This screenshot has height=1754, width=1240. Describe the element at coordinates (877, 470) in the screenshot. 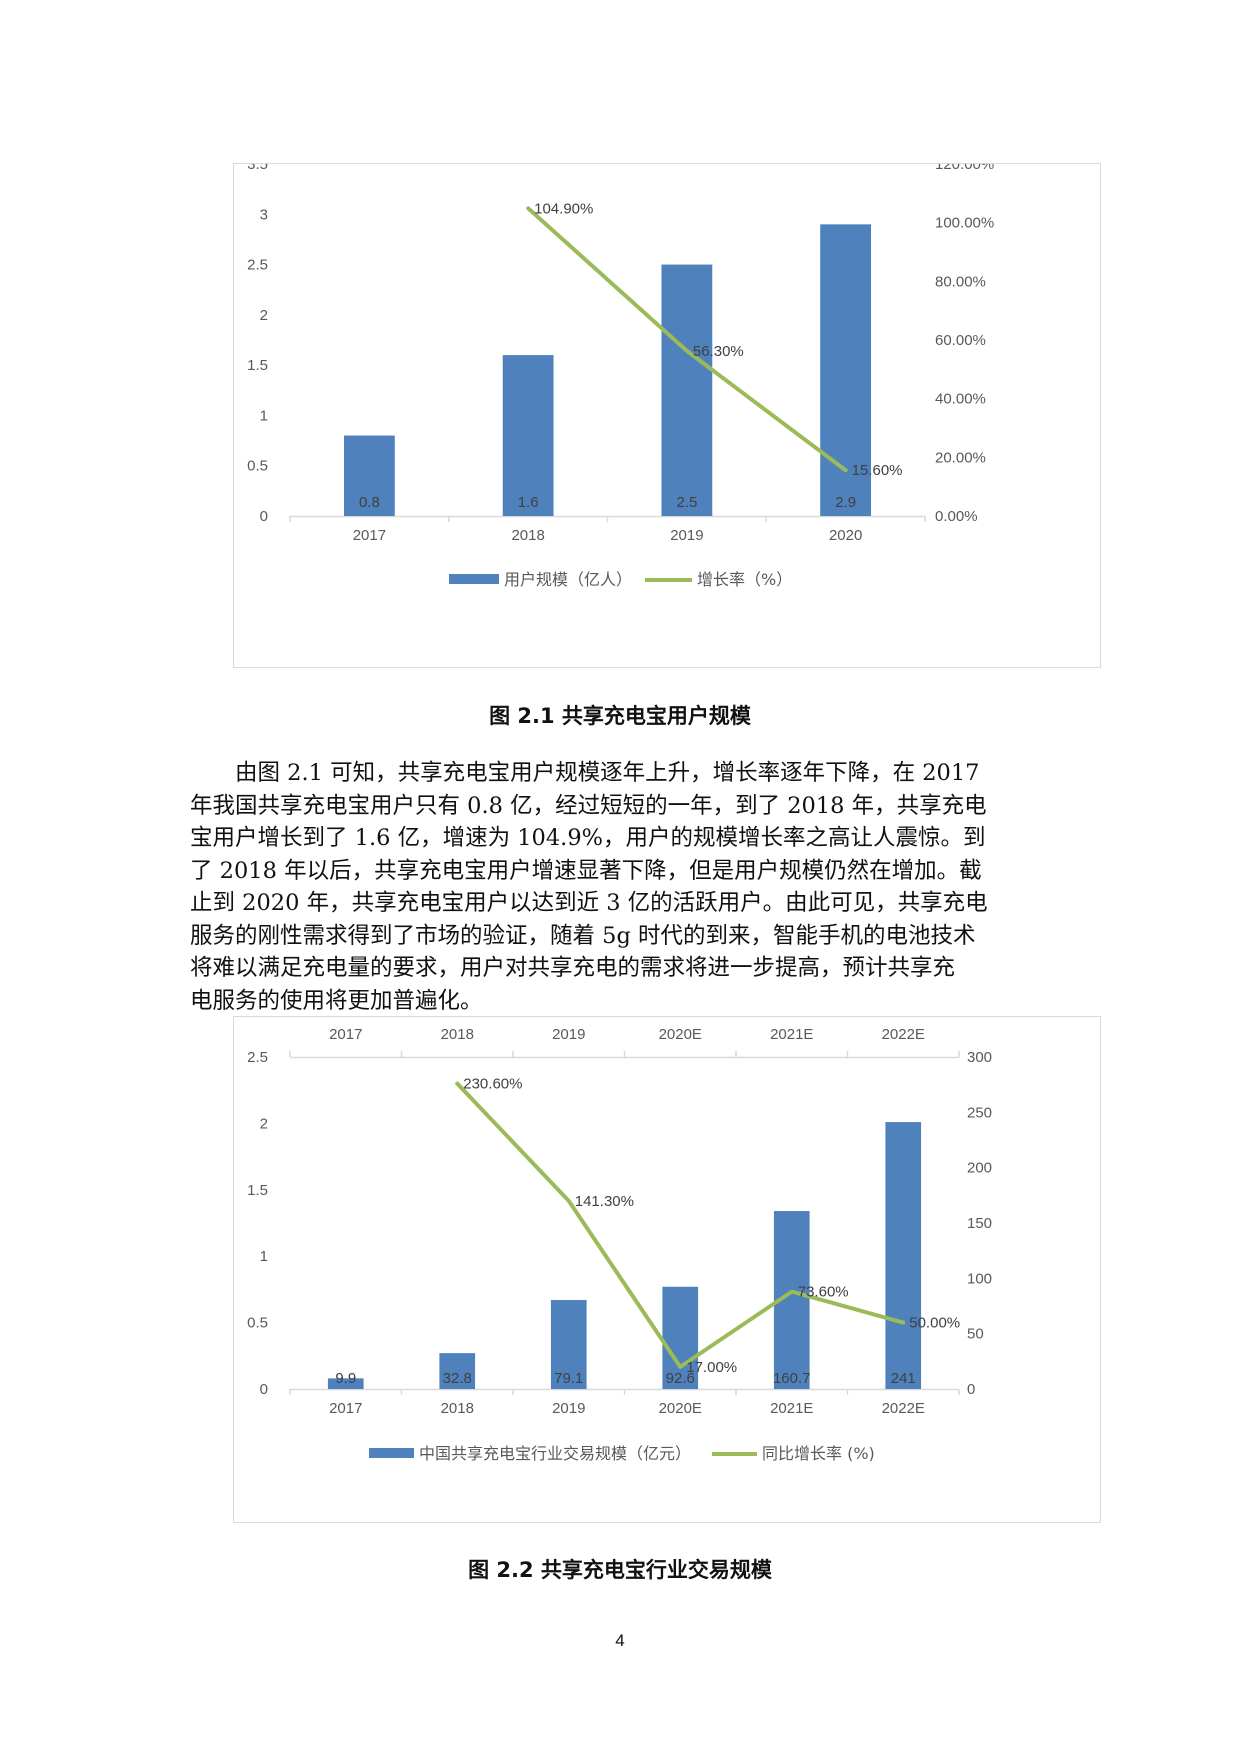

I see `line-data-label: 15.60%` at that location.